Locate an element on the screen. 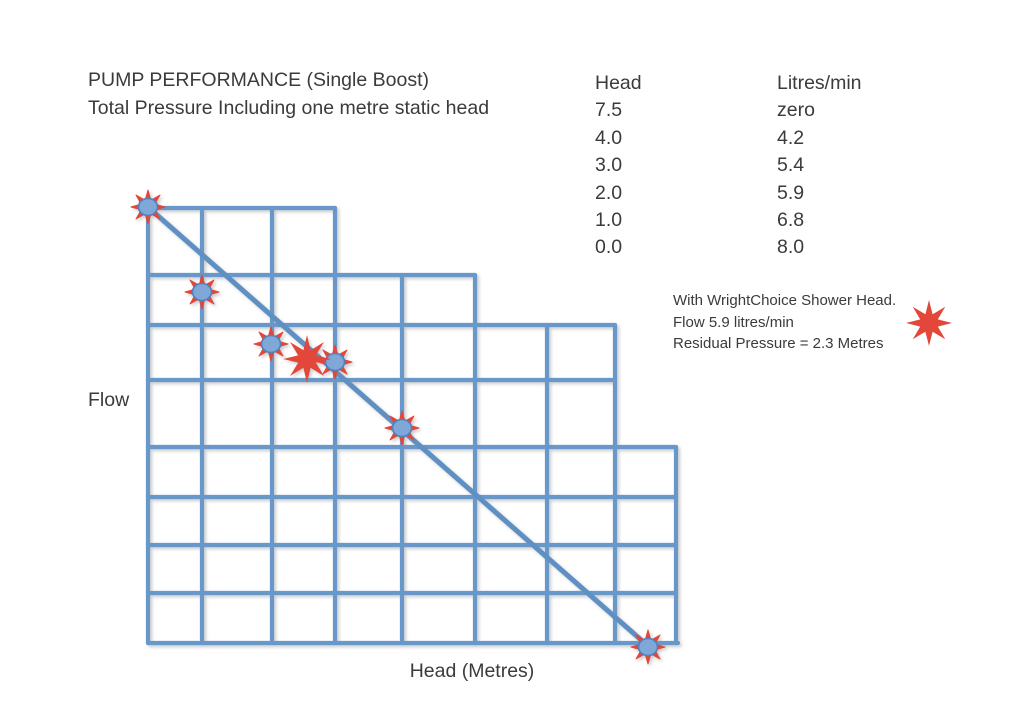 This screenshot has height=724, width=1024. table-row: 7.5 zero is located at coordinates (728, 110).